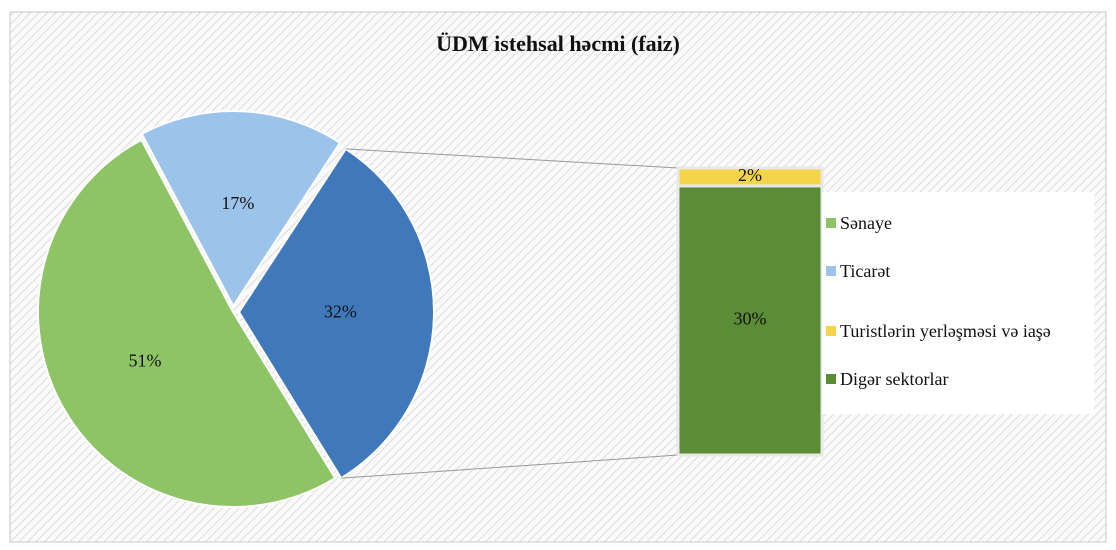  Describe the element at coordinates (964, 223) in the screenshot. I see `legend-entry: Sənaye` at that location.